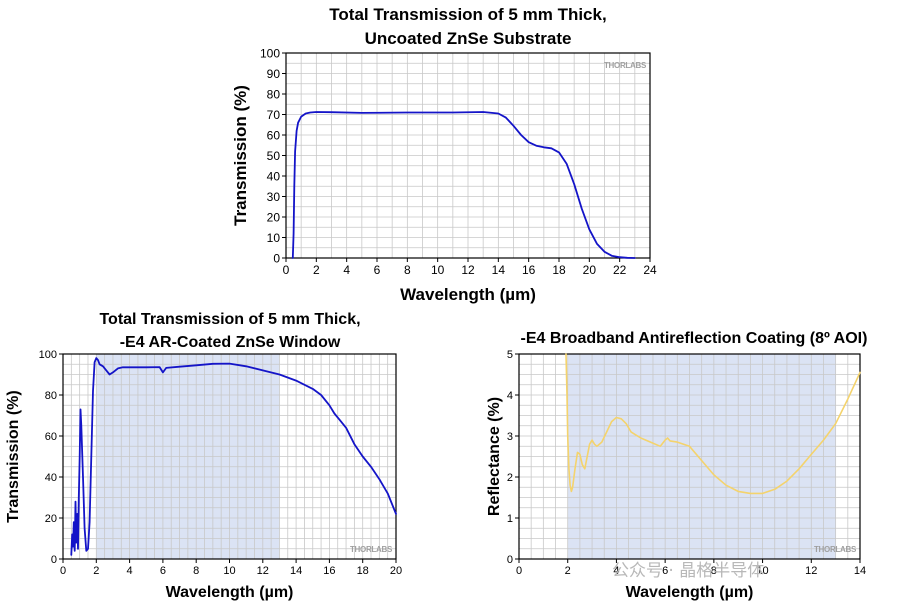  I want to click on y-tick-label: 1, so click(510, 519).